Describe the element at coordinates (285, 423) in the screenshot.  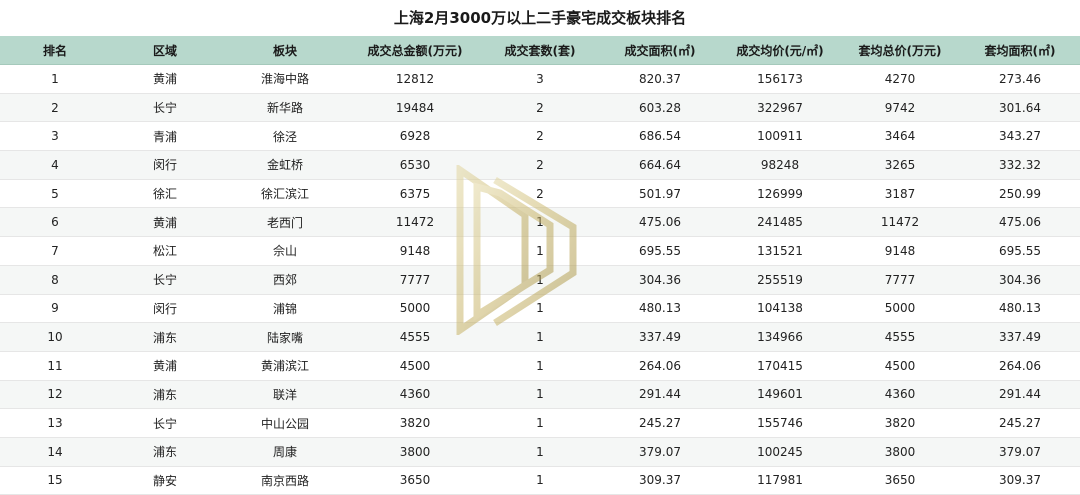
I see `table-cell: 中山公园` at that location.